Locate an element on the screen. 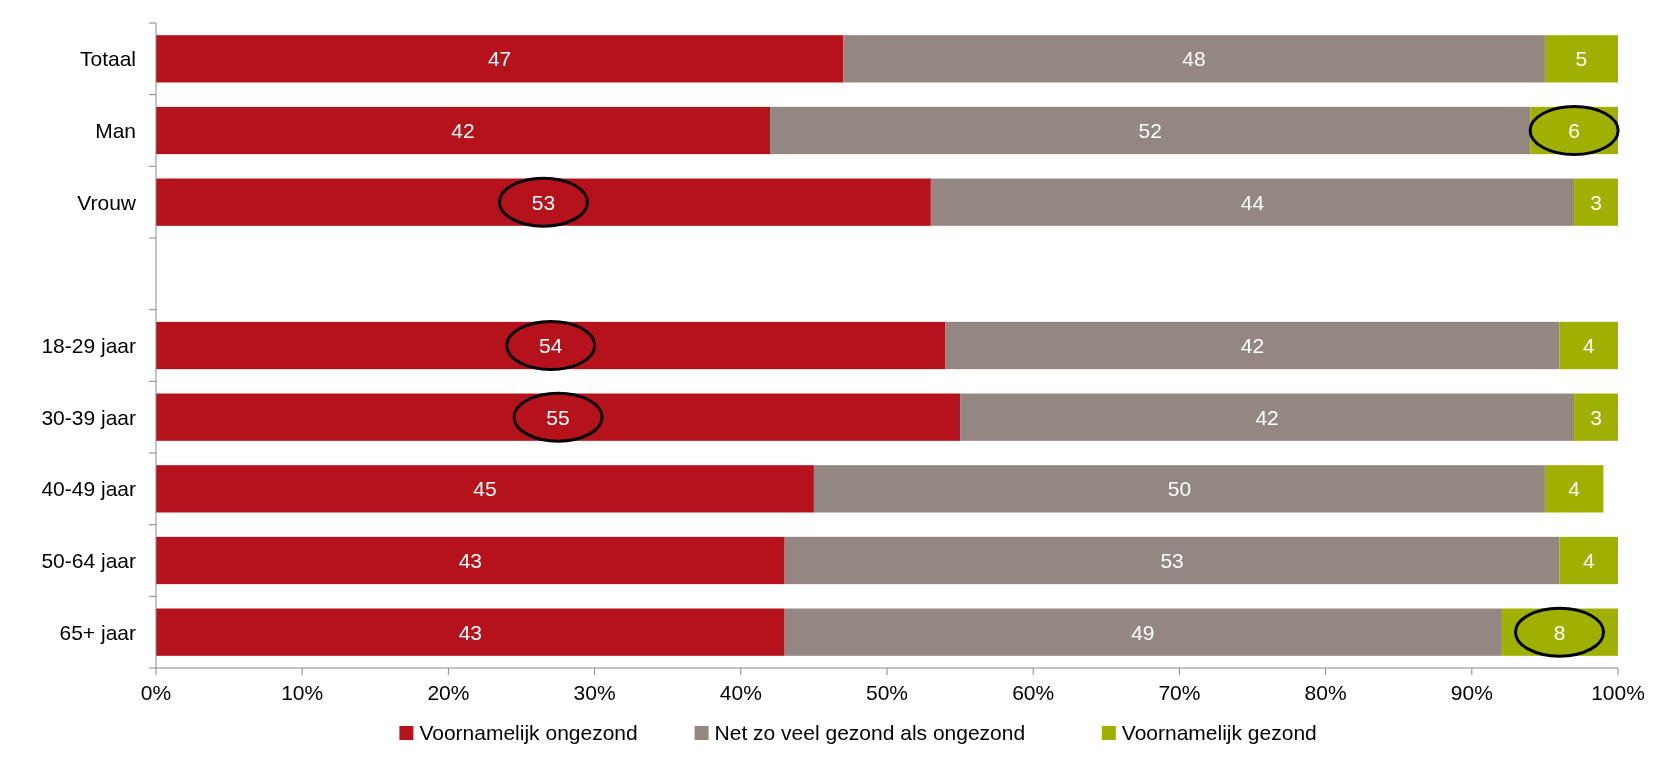 Image resolution: width=1670 pixels, height=767 pixels. data-label: 6 is located at coordinates (1574, 130).